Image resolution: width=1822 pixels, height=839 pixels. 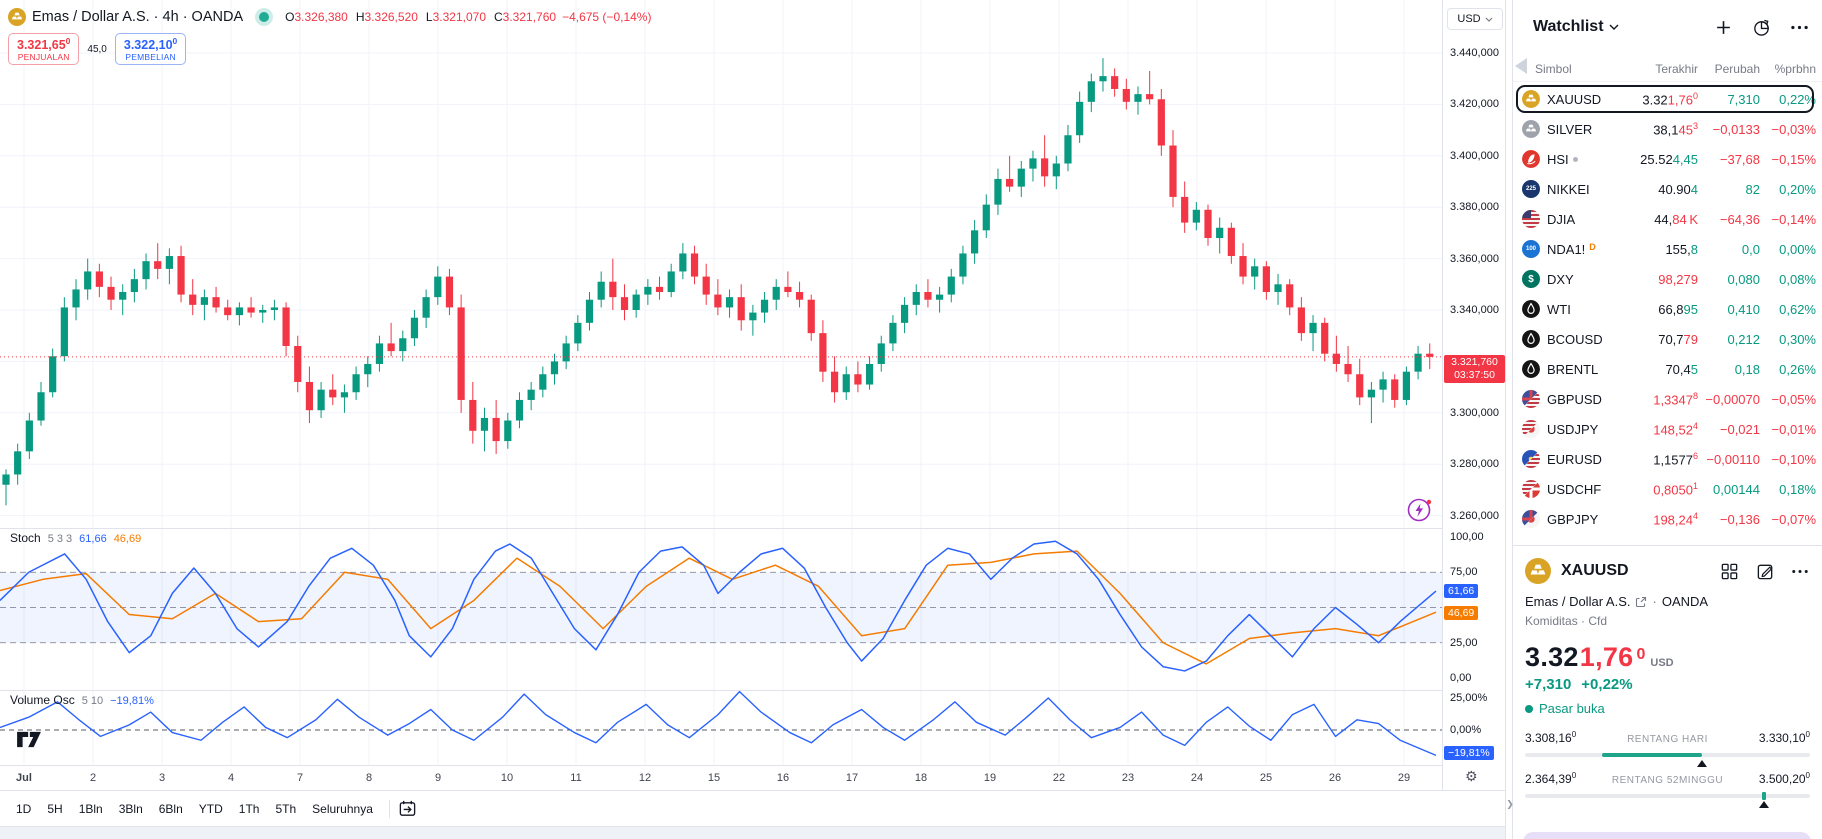 What do you see at coordinates (264, 17) in the screenshot?
I see `market-status-dot-icon` at bounding box center [264, 17].